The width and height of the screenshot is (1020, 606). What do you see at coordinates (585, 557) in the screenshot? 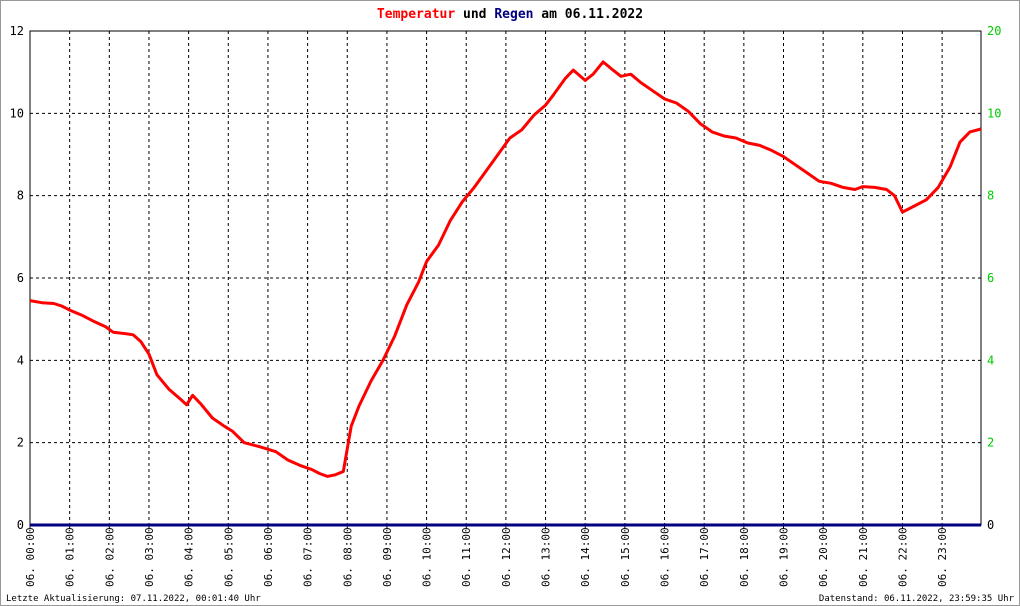
I see `x-tick-label: 06. 14:00` at bounding box center [585, 557].